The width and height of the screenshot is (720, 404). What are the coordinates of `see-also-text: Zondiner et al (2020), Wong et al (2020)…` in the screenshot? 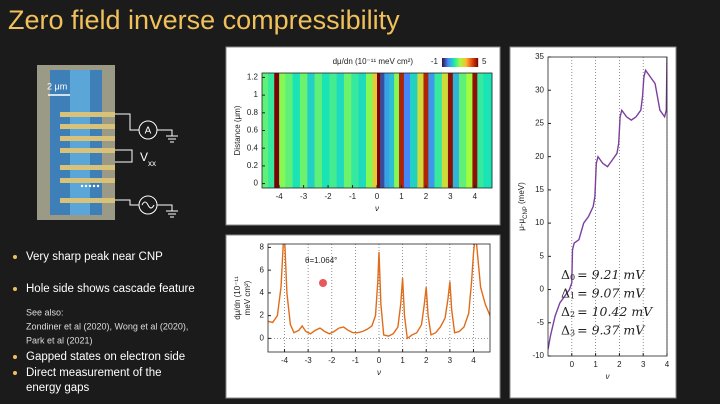 It's located at (107, 326).